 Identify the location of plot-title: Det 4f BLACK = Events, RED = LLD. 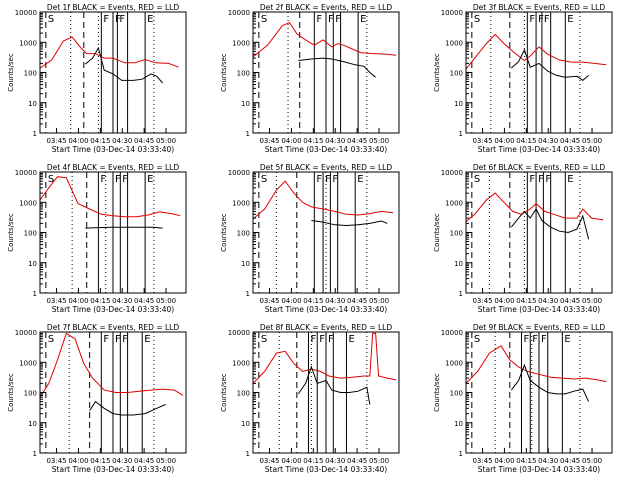
(113, 167).